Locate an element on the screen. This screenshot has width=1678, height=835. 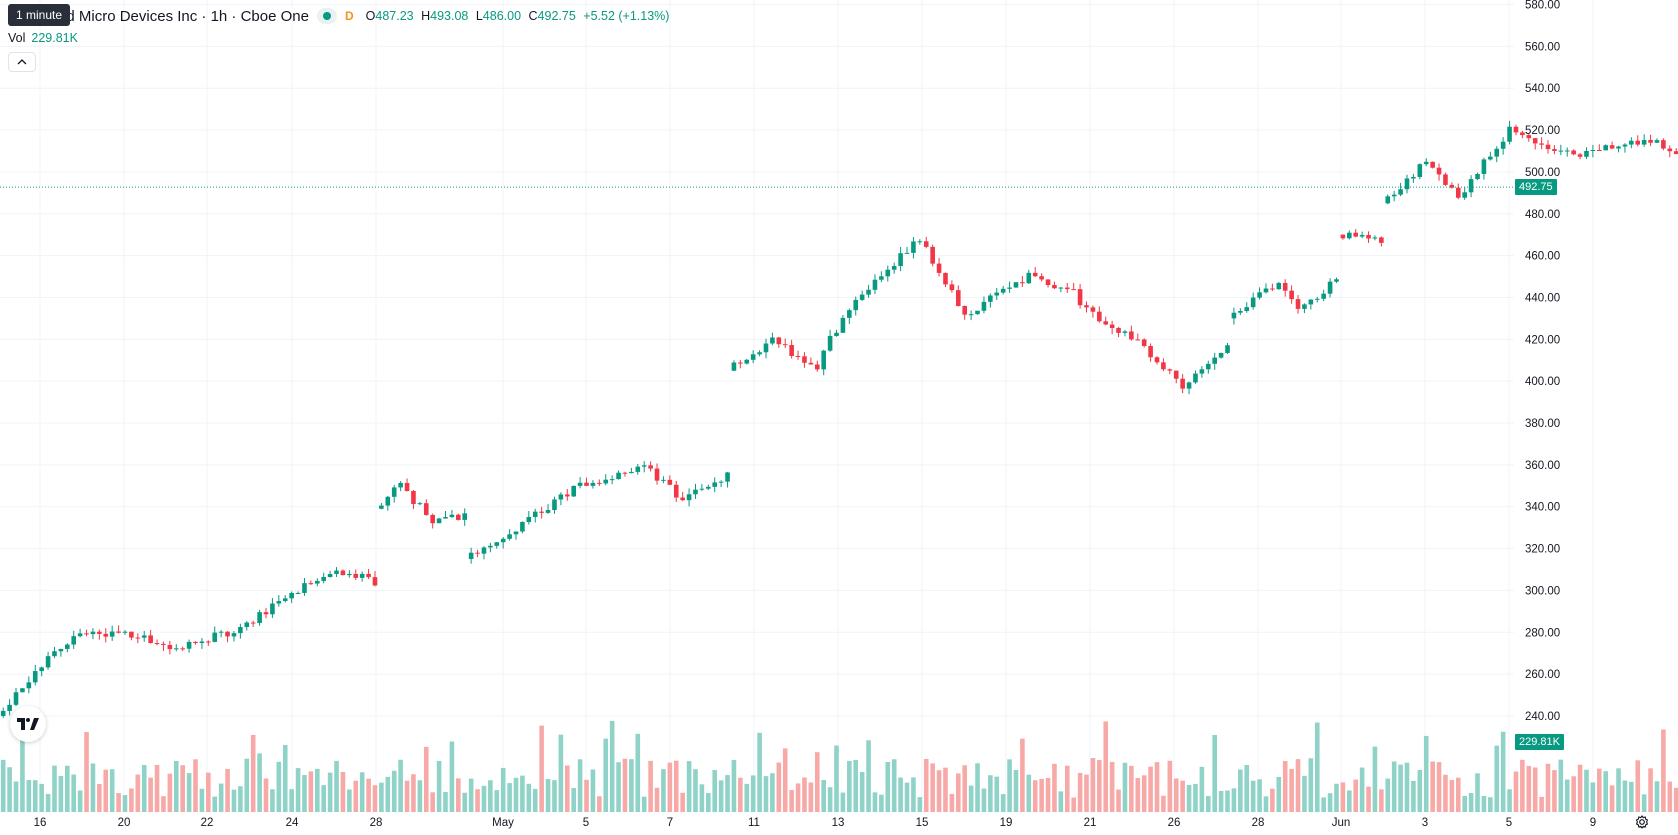
collapse-legend-button is located at coordinates (22, 62).